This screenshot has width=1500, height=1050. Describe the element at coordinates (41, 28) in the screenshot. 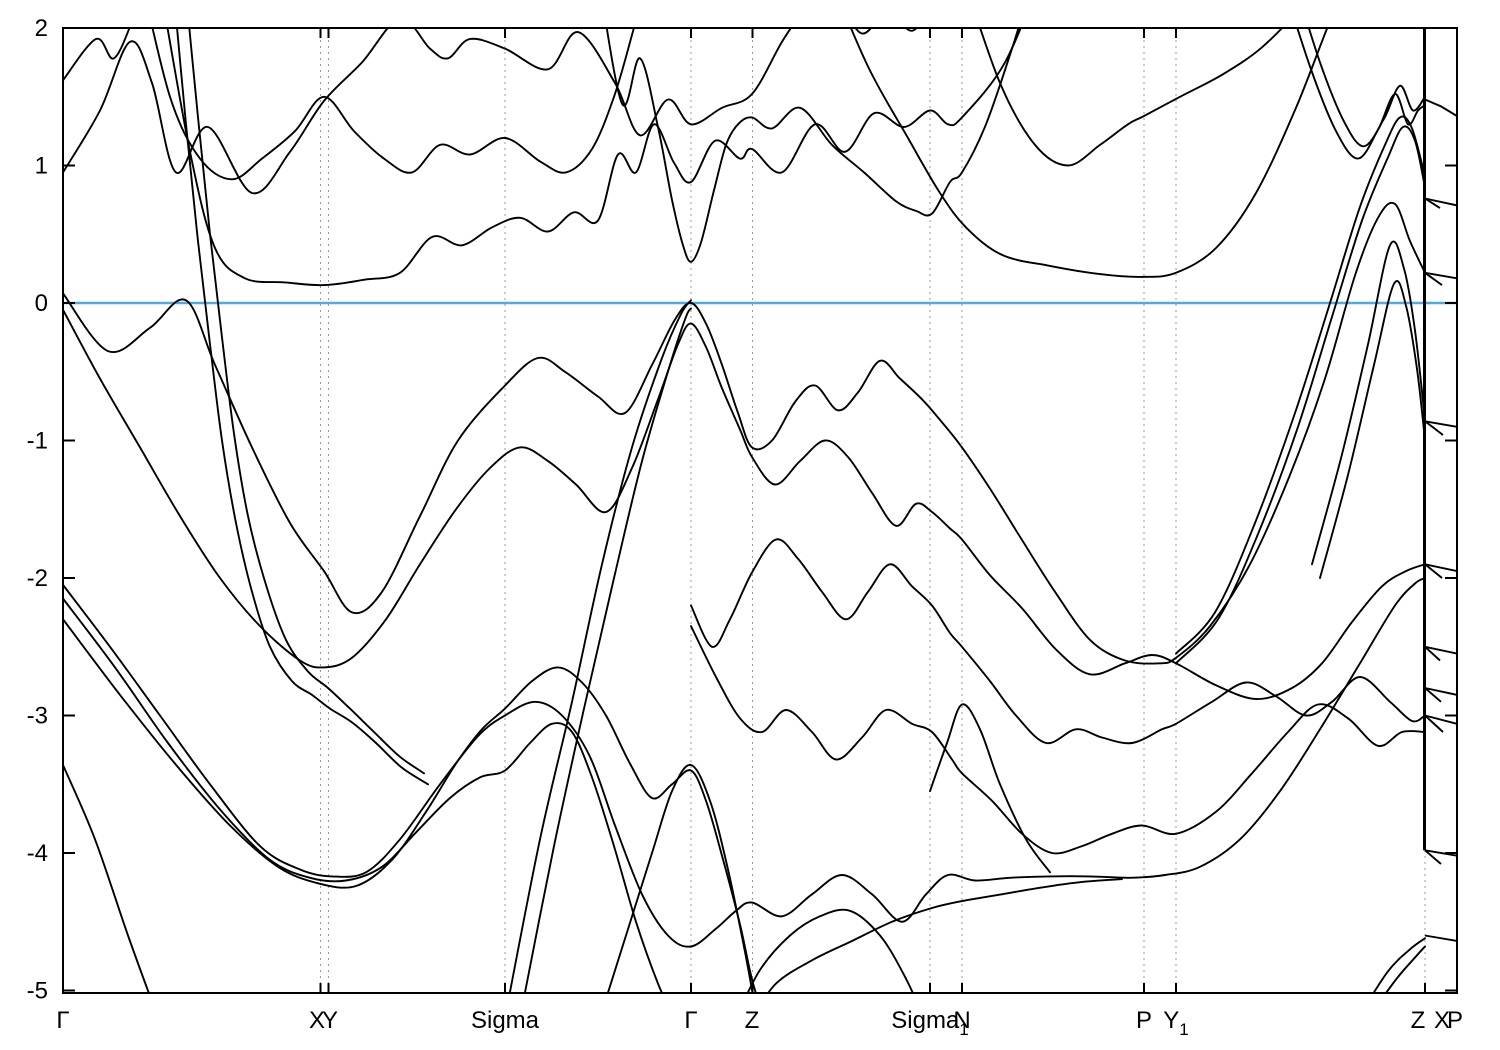

I see `y-tick-label: 2` at that location.